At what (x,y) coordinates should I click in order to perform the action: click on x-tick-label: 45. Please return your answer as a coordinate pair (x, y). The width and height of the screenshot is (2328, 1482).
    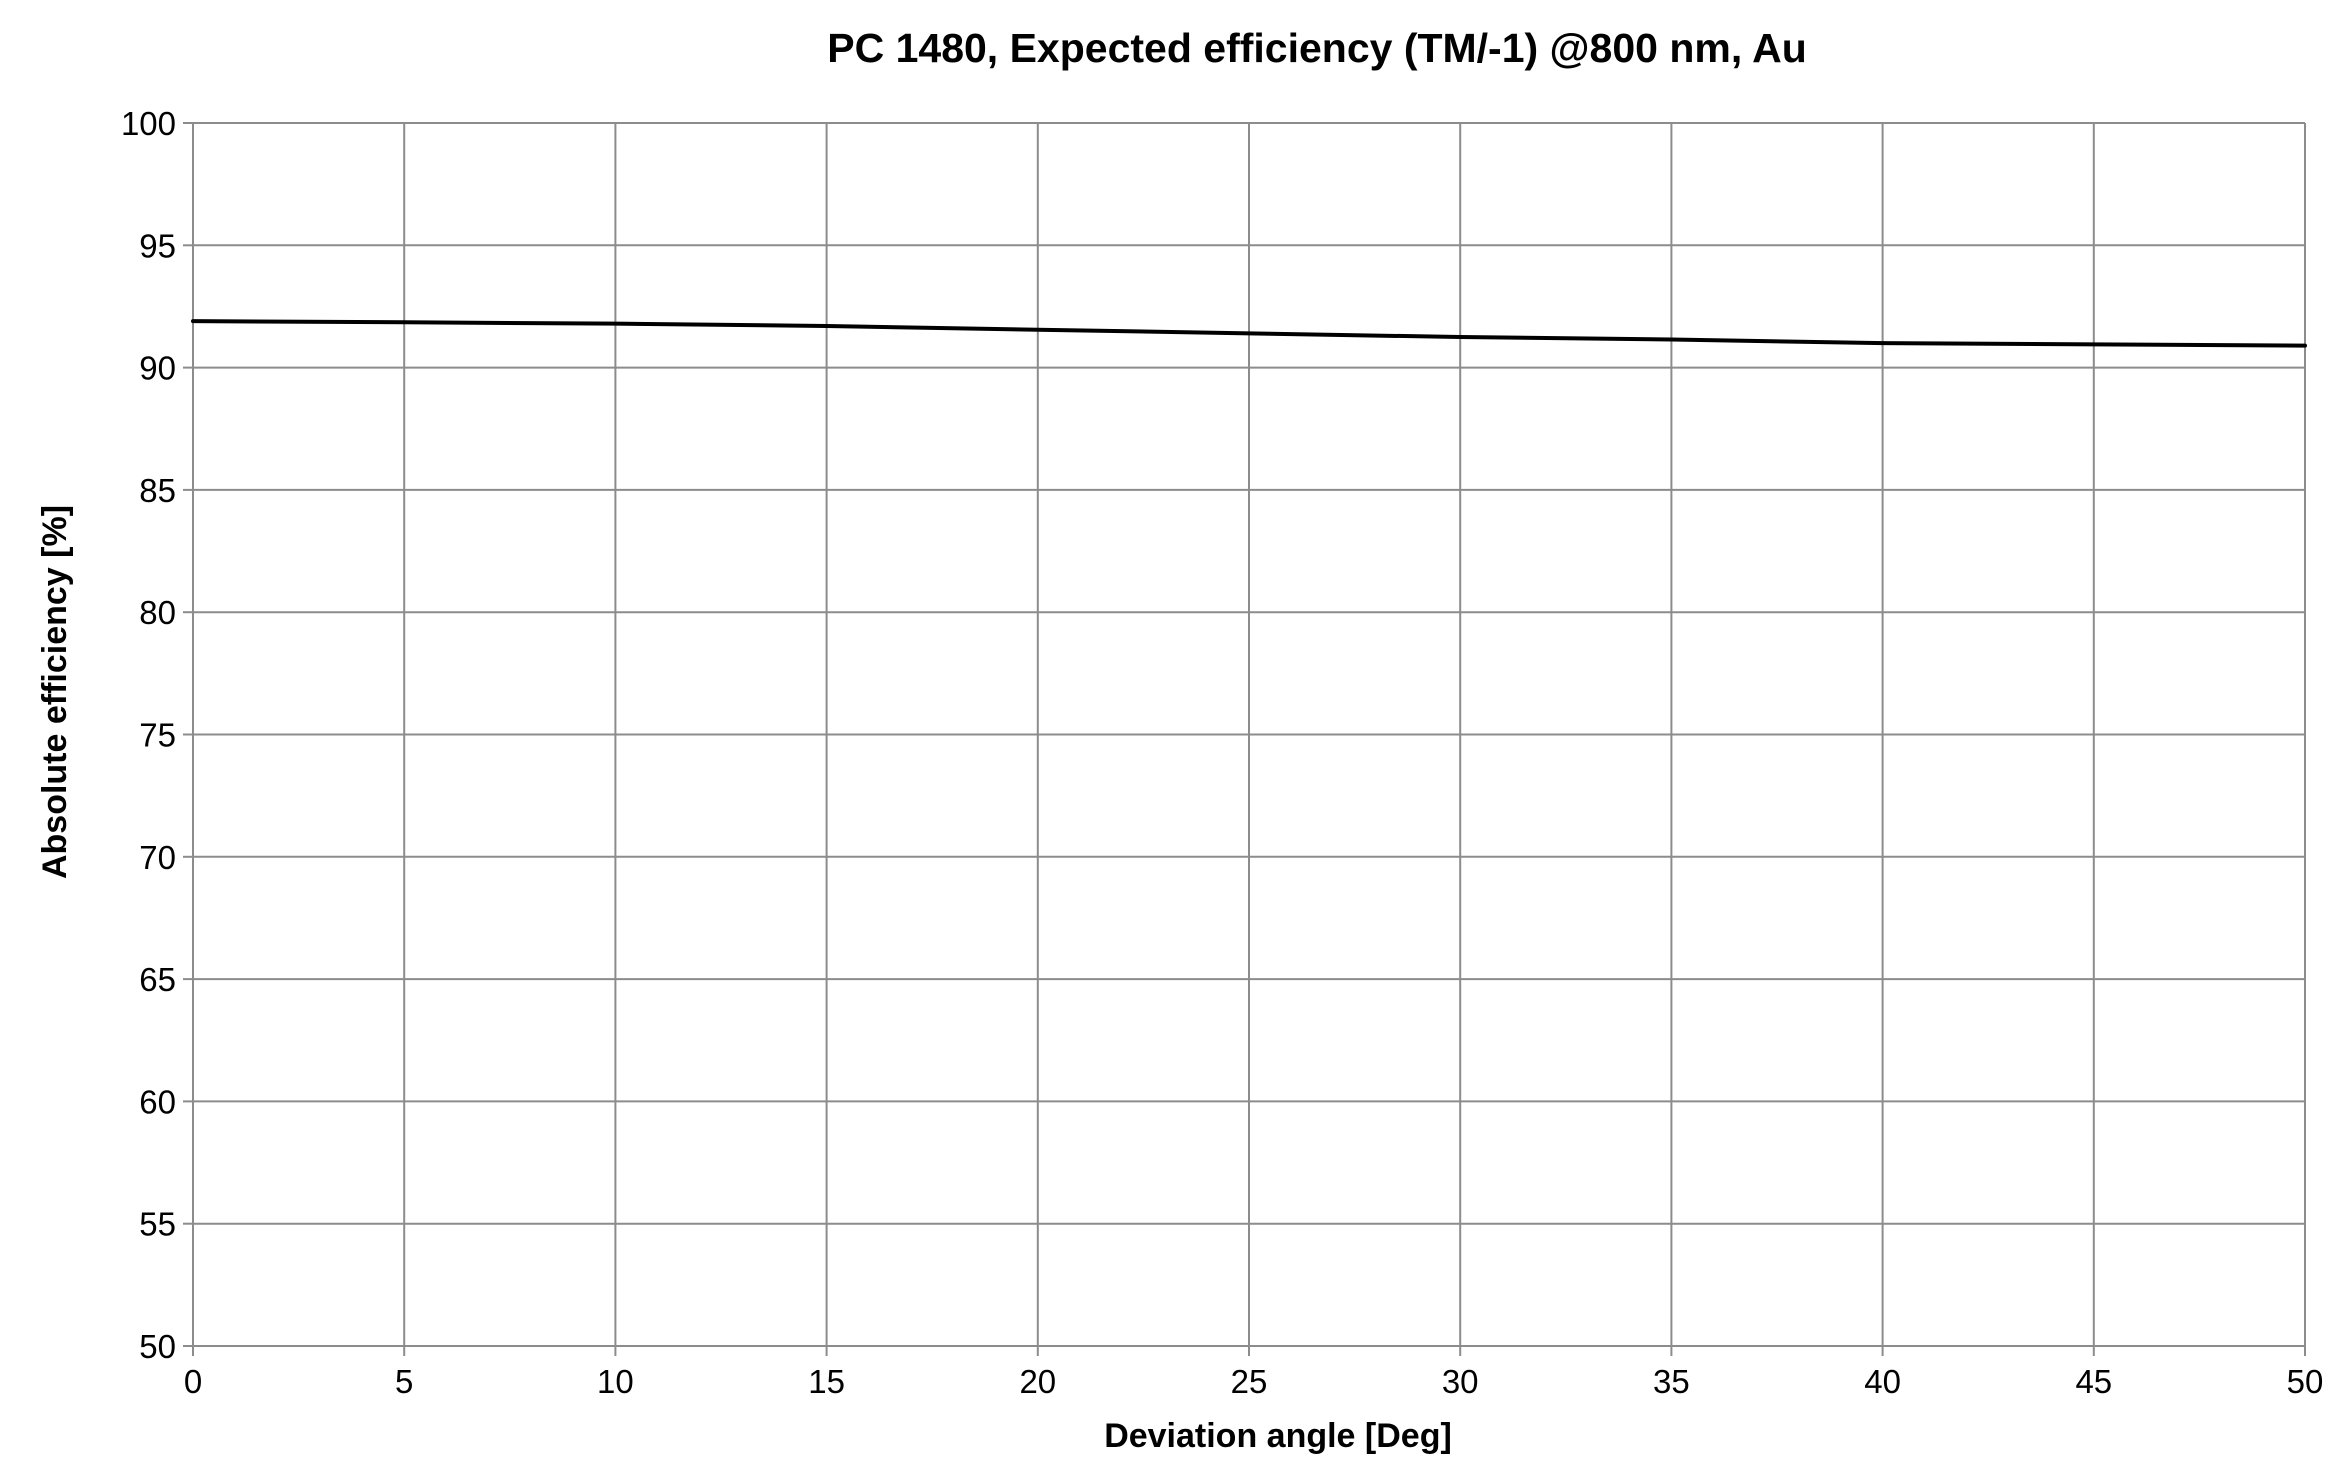
    Looking at the image, I should click on (2093, 1381).